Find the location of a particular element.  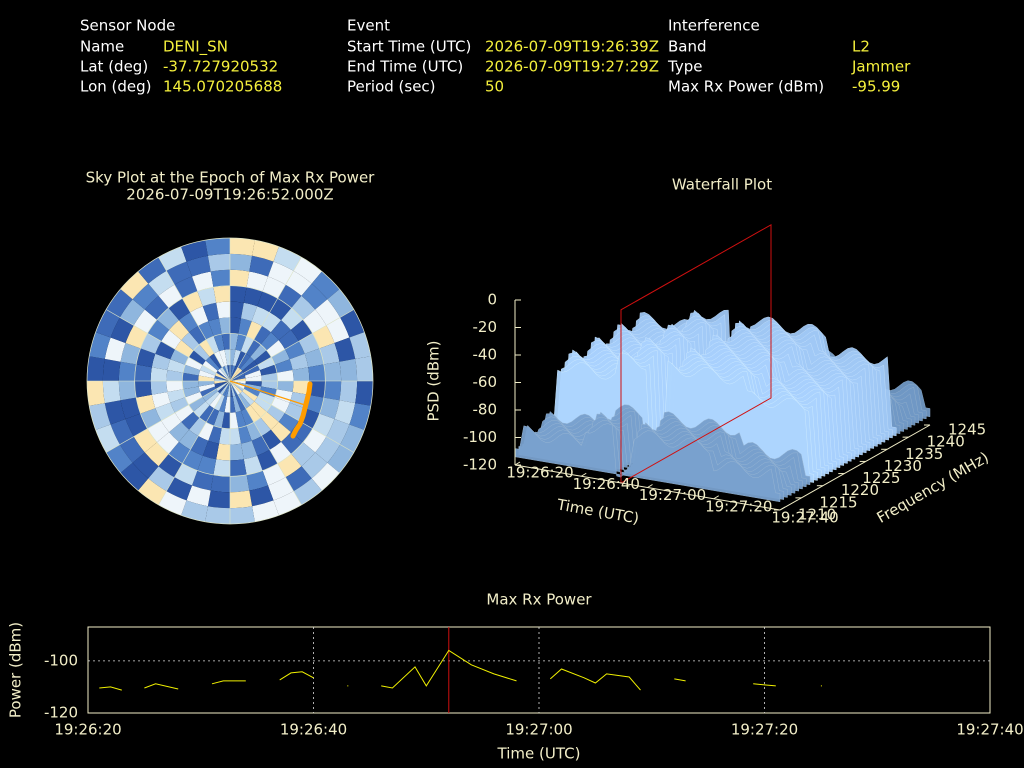

y-tick-label: 1245 is located at coordinates (967, 430).